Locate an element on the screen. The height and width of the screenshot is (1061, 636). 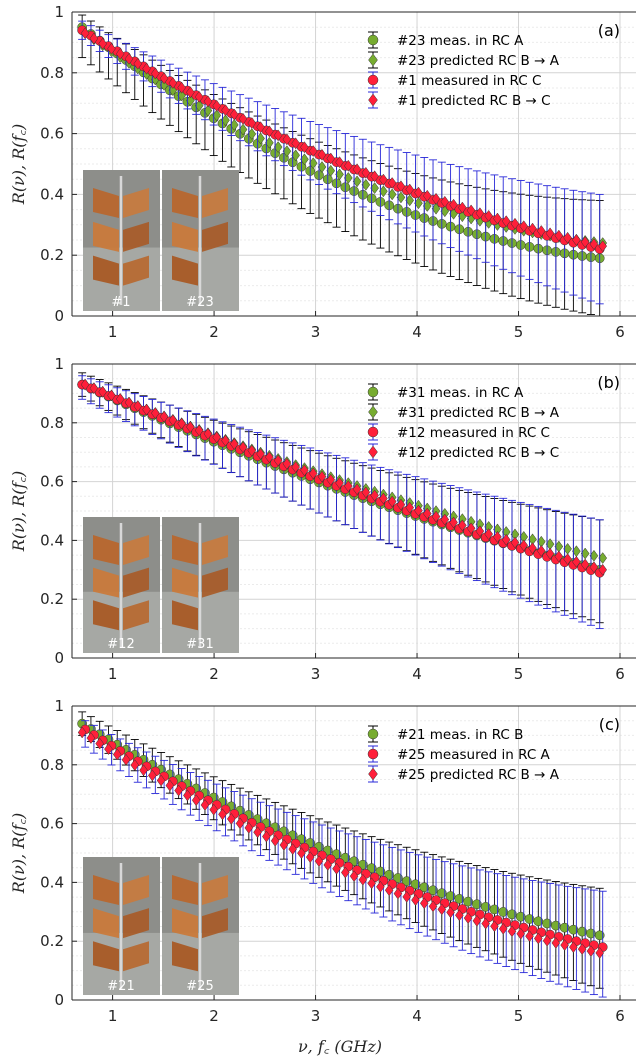
photo-label: #25 is located at coordinates (199, 986).